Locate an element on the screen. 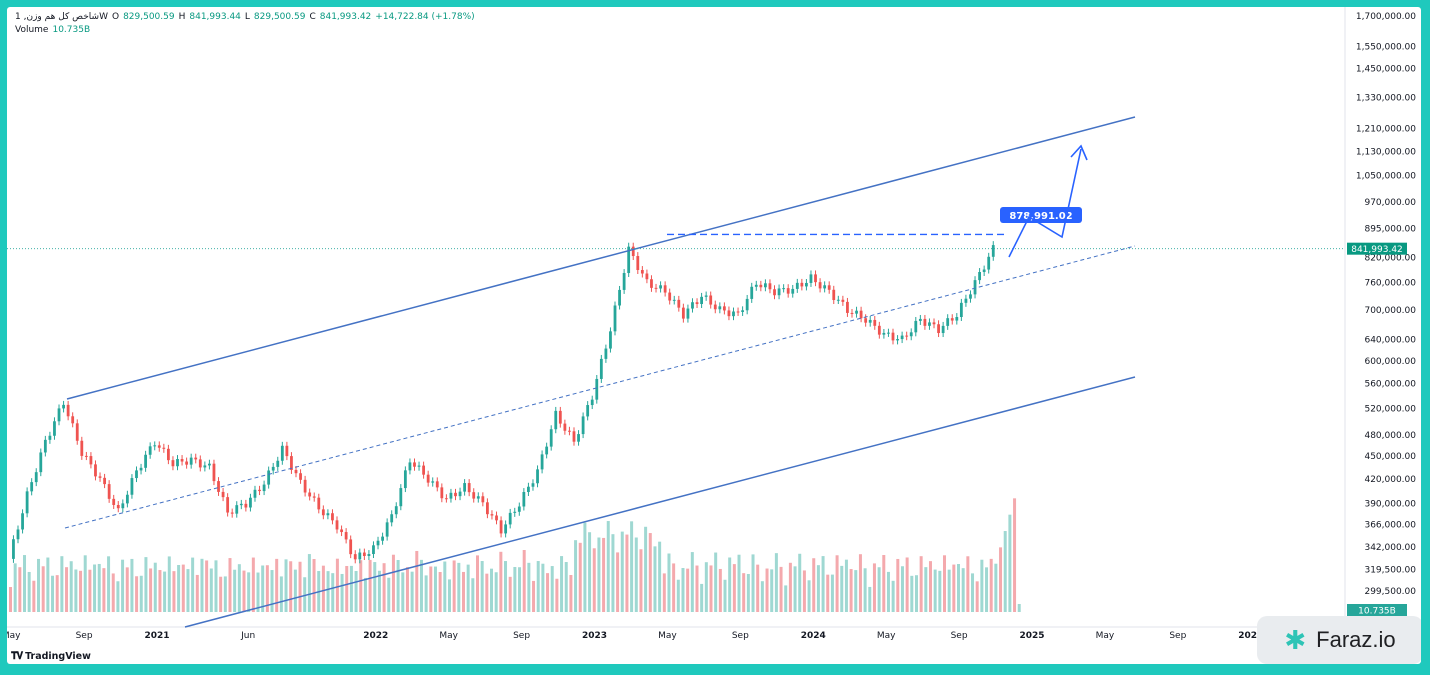  x-tick-label: 2022 is located at coordinates (375, 636).